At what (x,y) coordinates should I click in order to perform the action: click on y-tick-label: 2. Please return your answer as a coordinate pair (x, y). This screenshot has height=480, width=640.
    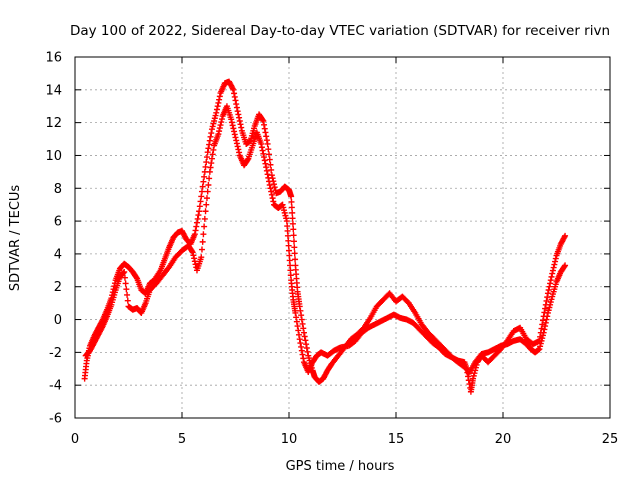
    Looking at the image, I should click on (58, 287).